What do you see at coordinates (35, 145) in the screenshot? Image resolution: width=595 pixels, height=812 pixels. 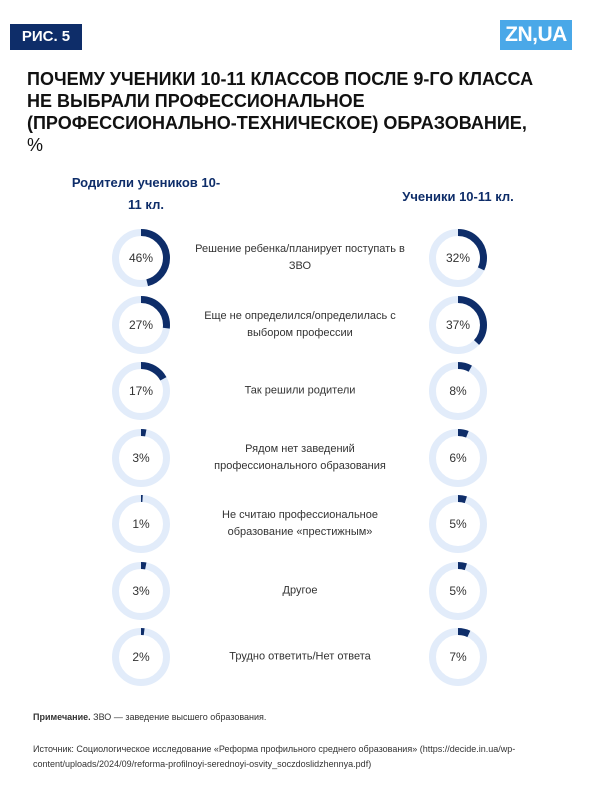 I see `title-unit: %` at bounding box center [35, 145].